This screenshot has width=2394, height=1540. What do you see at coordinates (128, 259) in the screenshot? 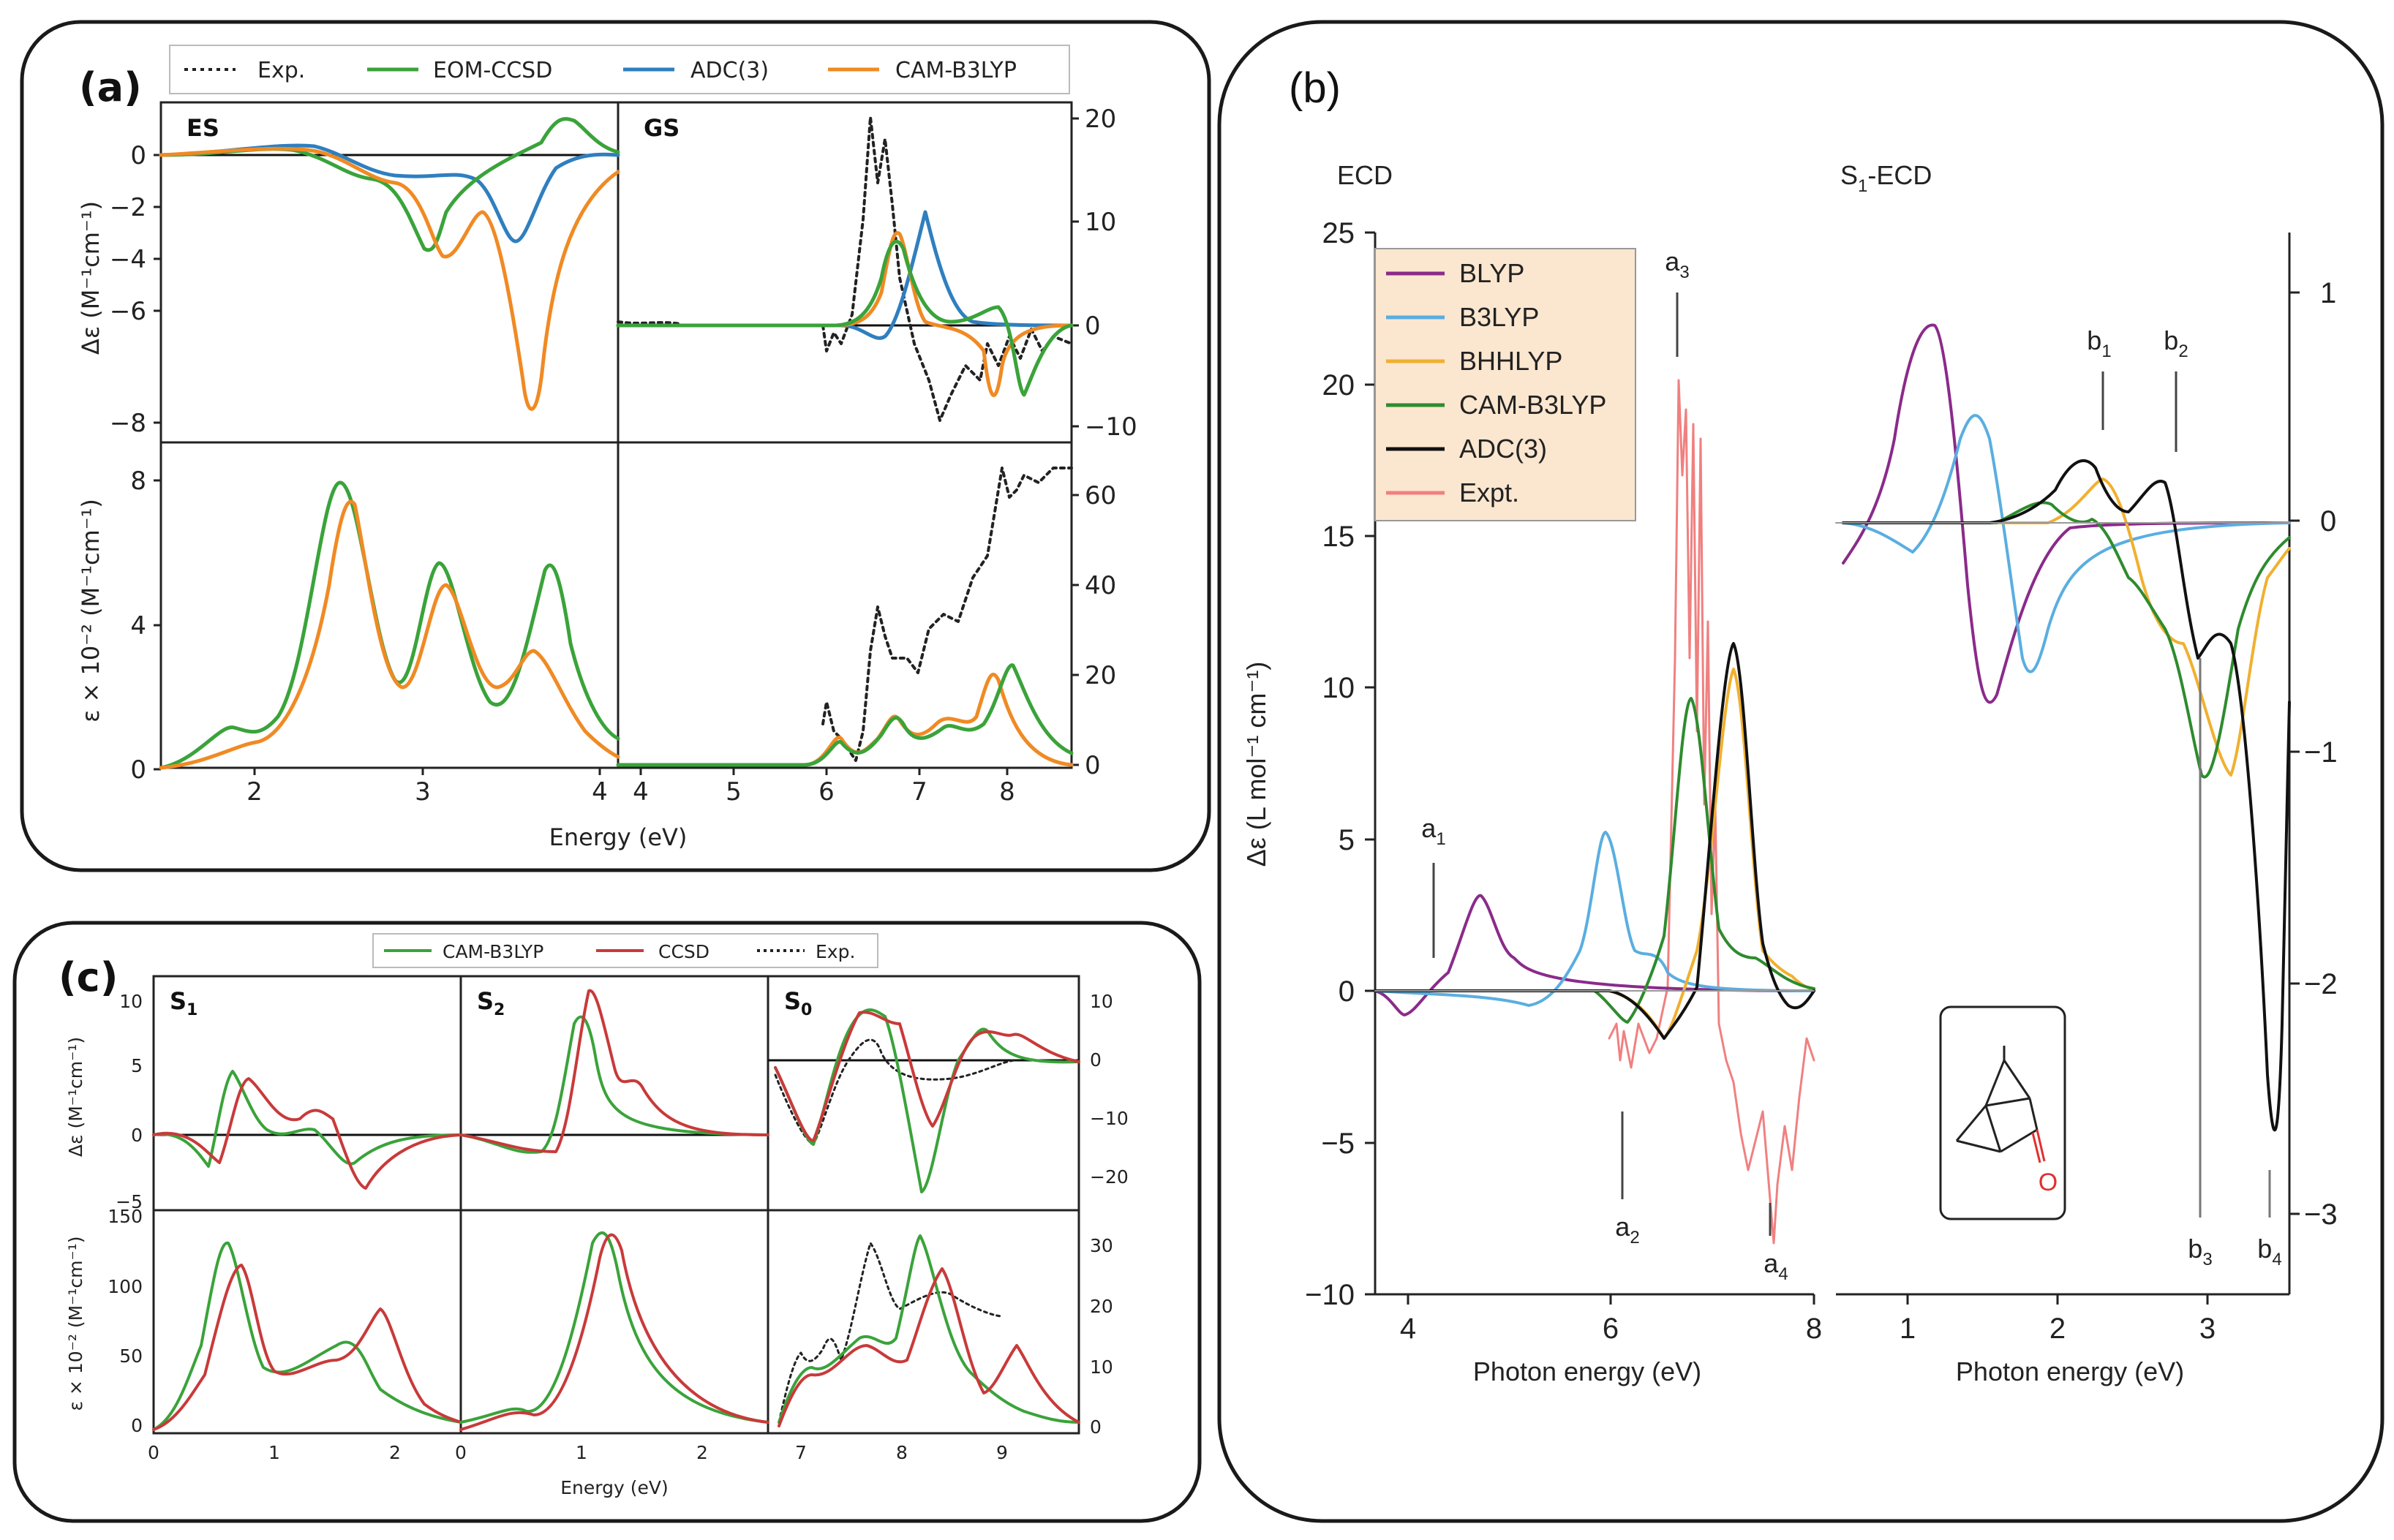
I see `a-es-top-ytick-2: −4` at bounding box center [128, 259].